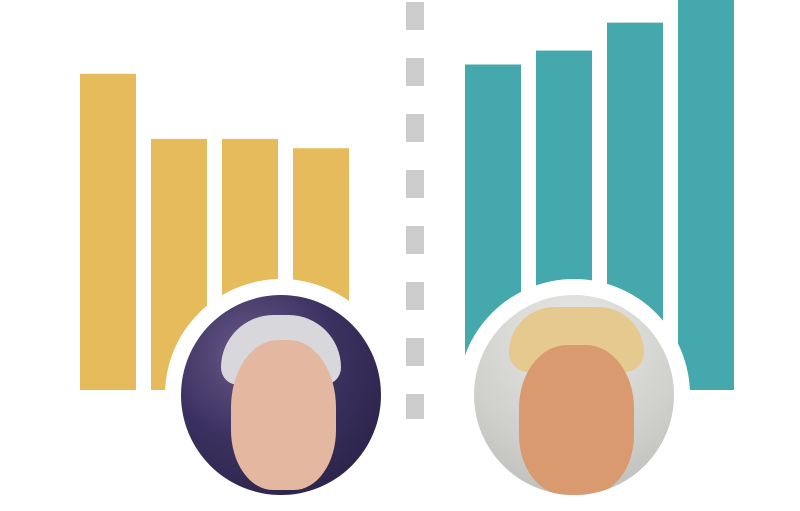  Describe the element at coordinates (415, 210) in the screenshot. I see `center-divider` at that location.